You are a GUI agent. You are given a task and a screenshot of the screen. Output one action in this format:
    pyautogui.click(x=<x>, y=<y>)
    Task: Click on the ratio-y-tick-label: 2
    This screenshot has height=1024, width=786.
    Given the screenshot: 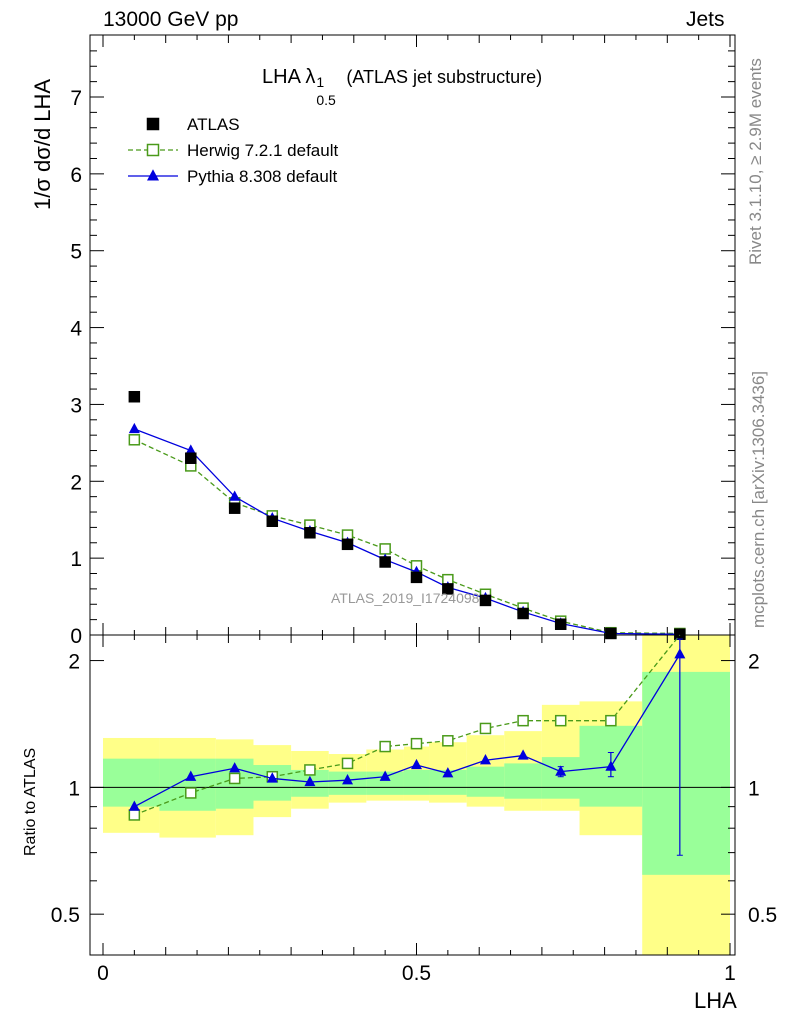 What is the action you would take?
    pyautogui.click(x=74, y=662)
    